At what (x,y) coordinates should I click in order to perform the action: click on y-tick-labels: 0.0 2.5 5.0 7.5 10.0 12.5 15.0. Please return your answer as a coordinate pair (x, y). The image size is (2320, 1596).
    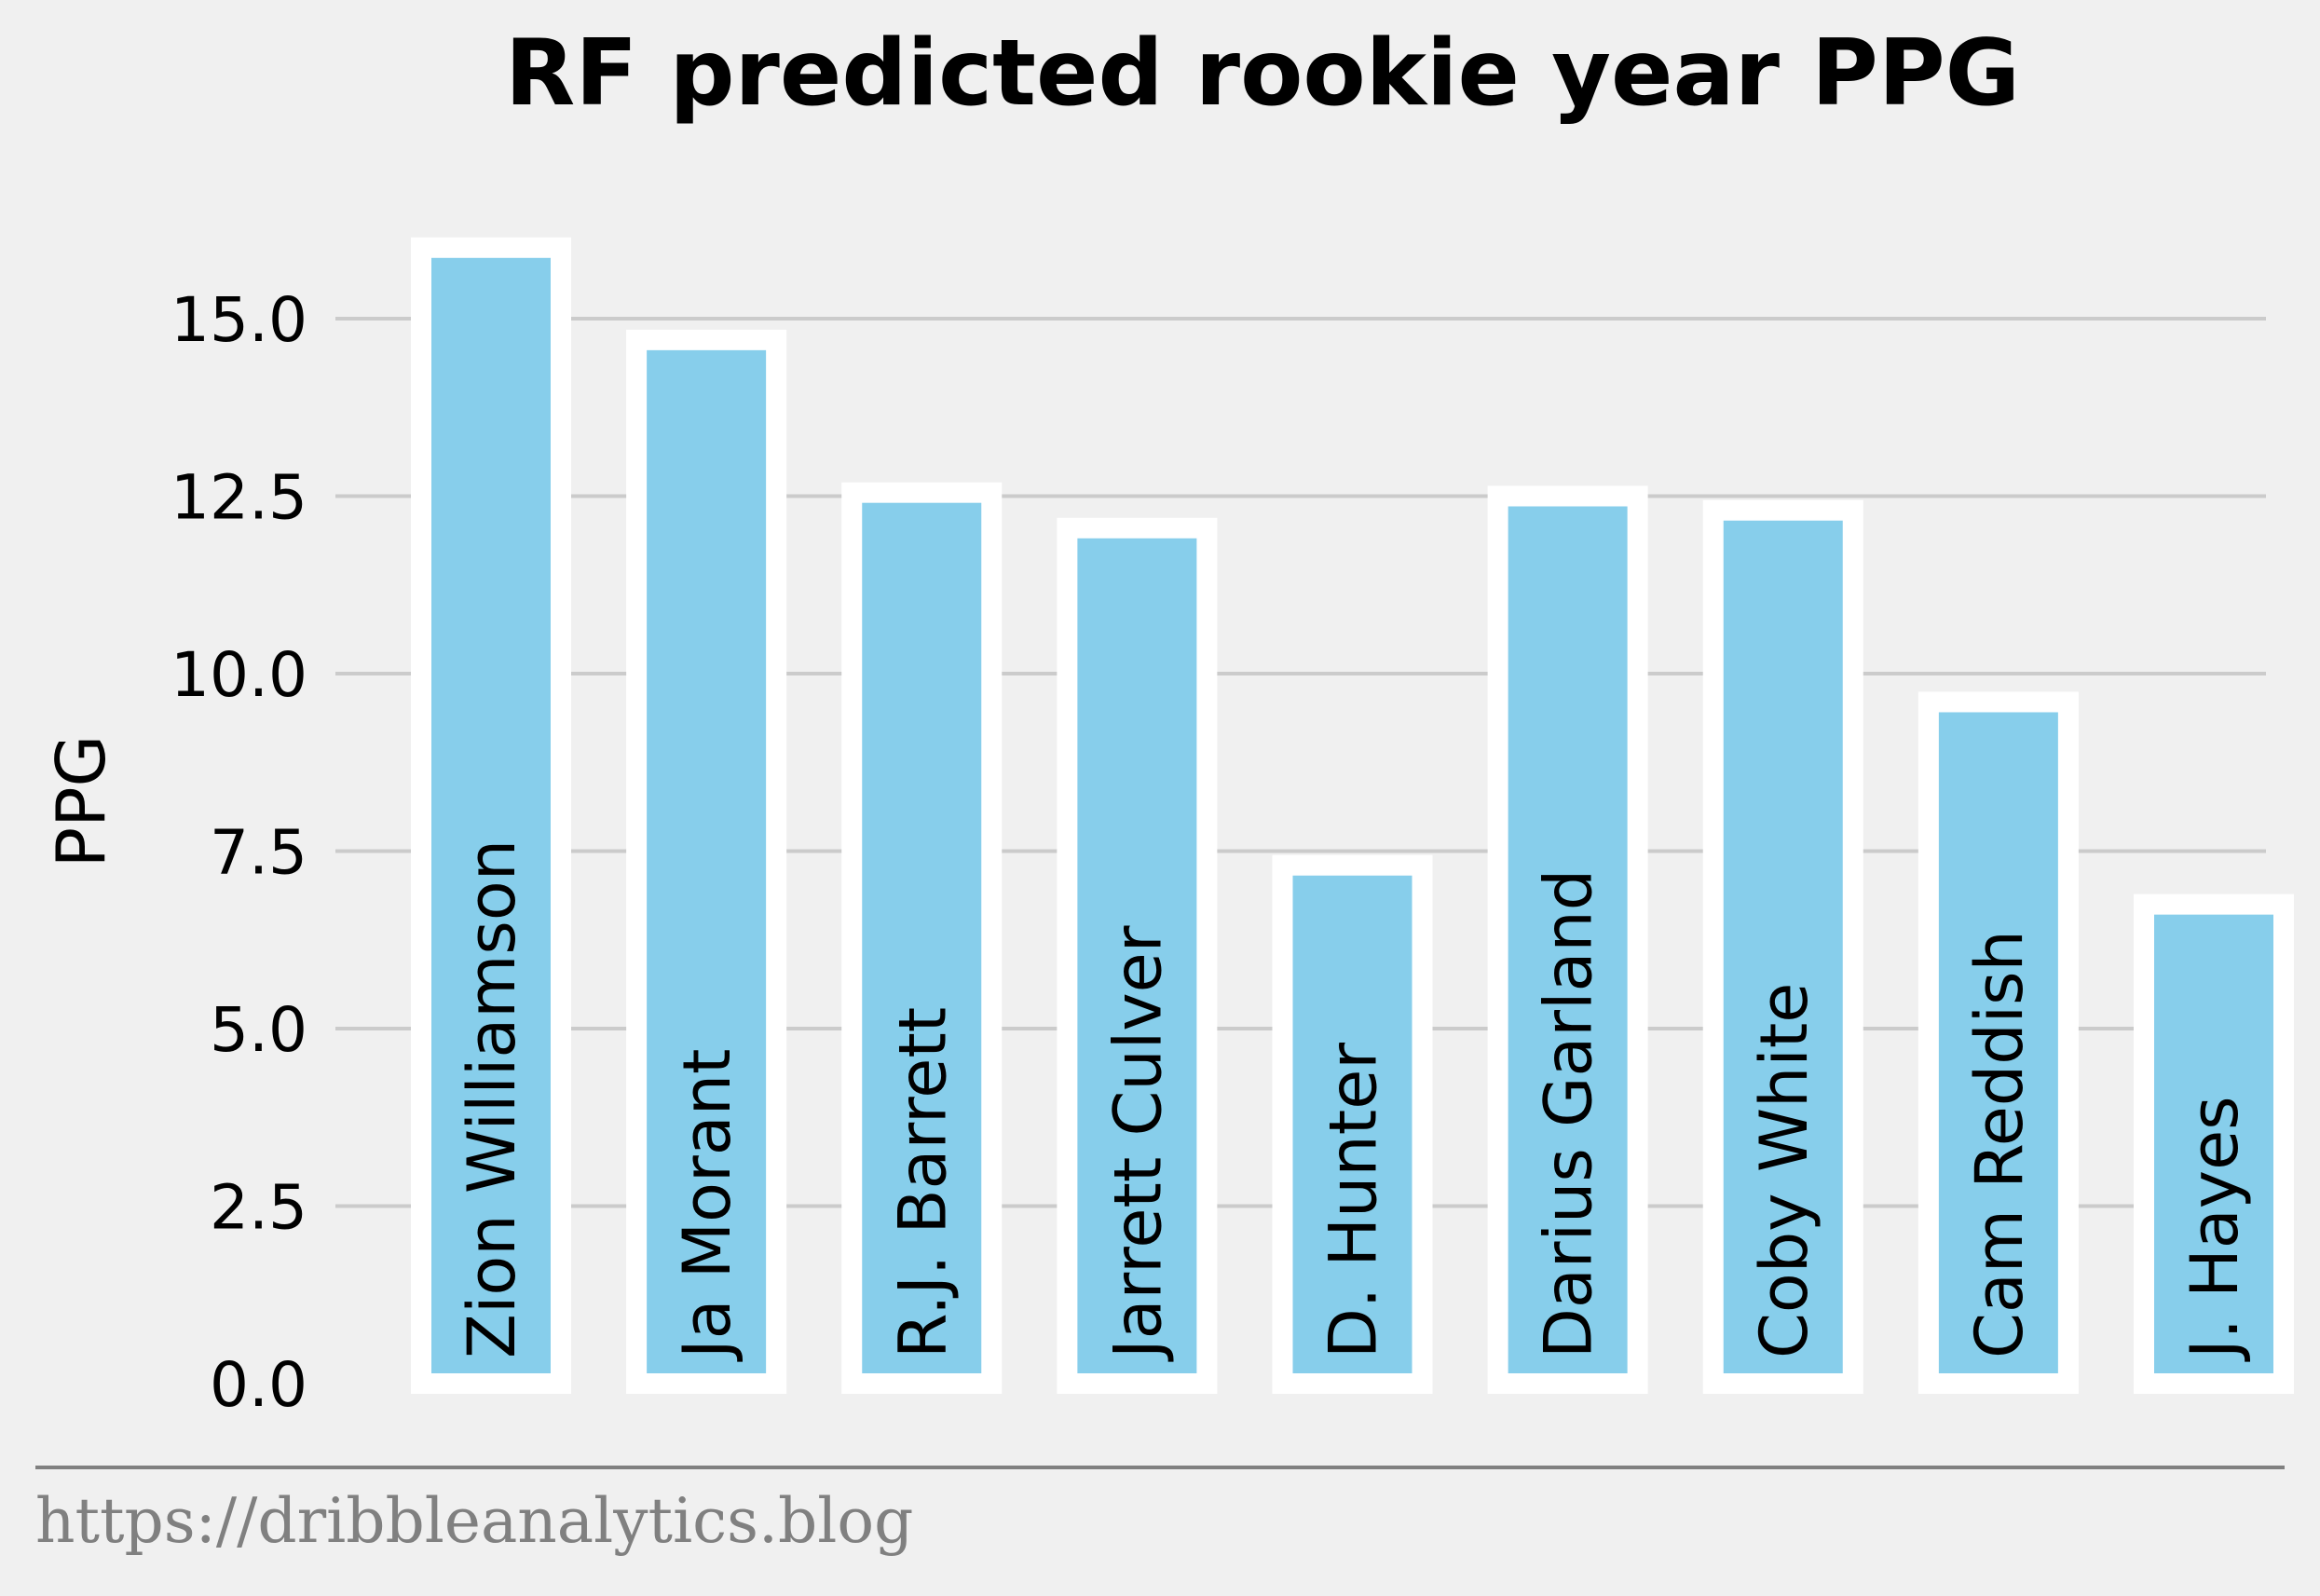
    Looking at the image, I should click on (239, 852).